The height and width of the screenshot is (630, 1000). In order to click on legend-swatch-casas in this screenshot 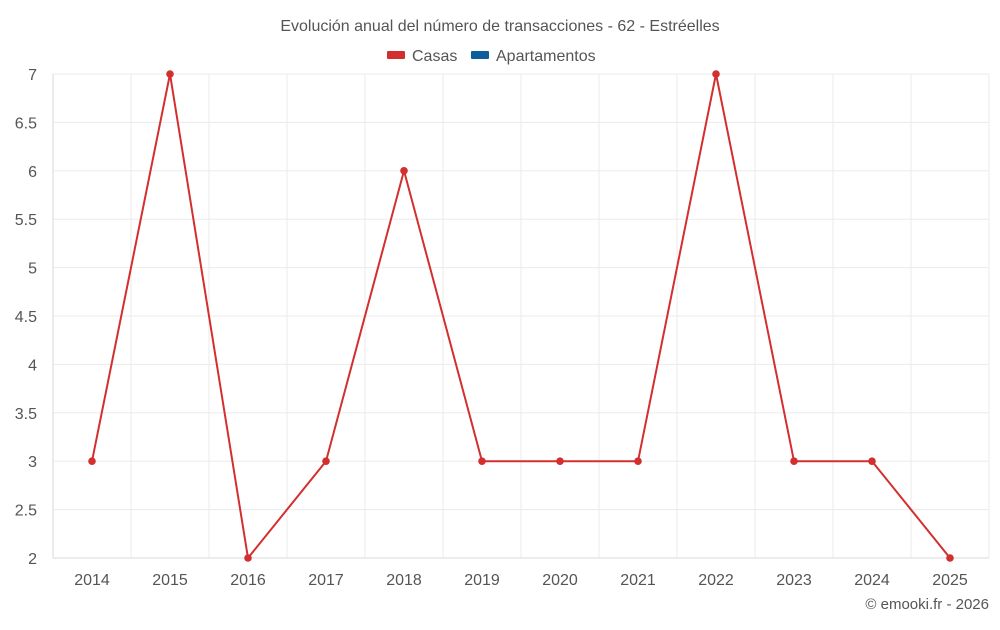, I will do `click(396, 55)`.